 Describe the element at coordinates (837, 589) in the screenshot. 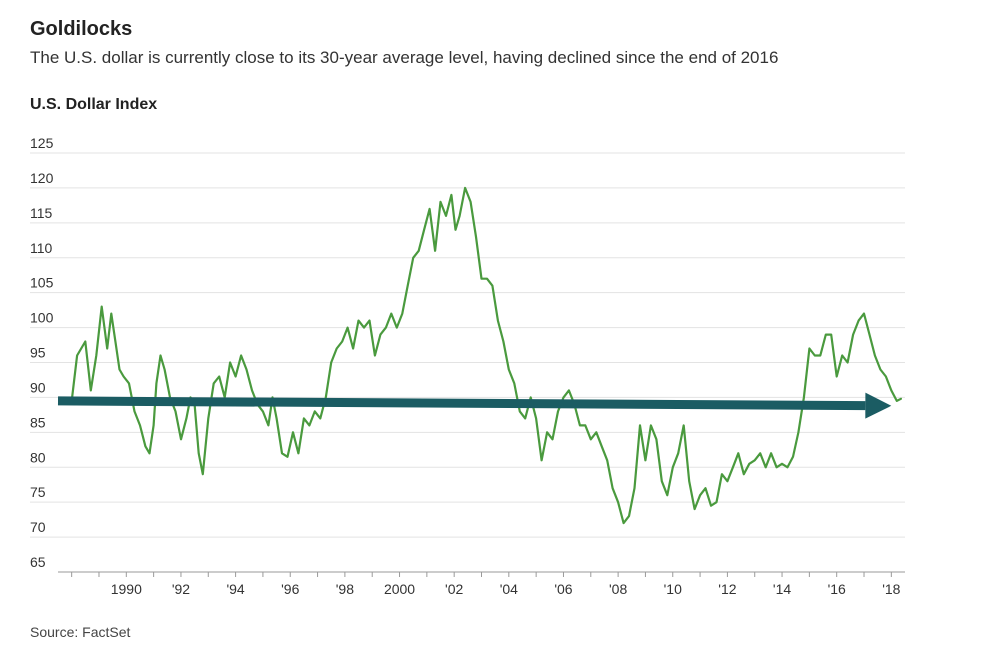

I see `x-tick-label: '16` at that location.